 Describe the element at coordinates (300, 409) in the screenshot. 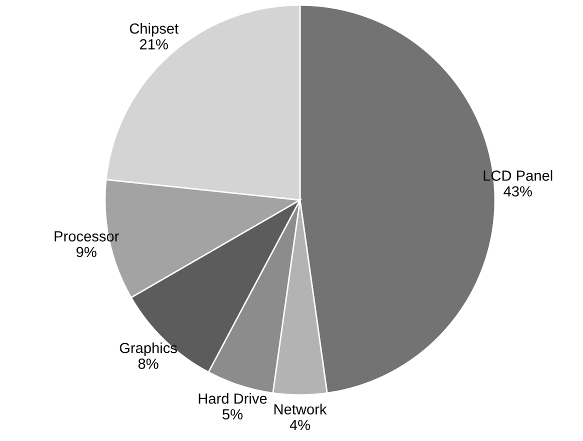

I see `slice-label: Network` at that location.